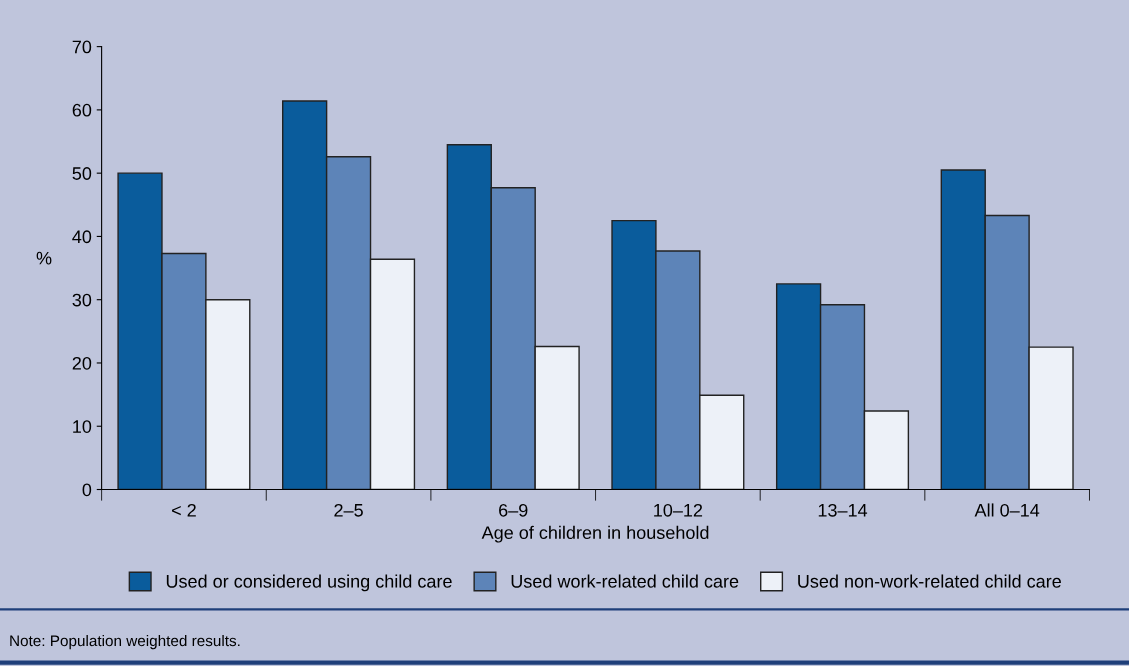 The image size is (1129, 666). What do you see at coordinates (82, 110) in the screenshot?
I see `y-tick-label: 60` at bounding box center [82, 110].